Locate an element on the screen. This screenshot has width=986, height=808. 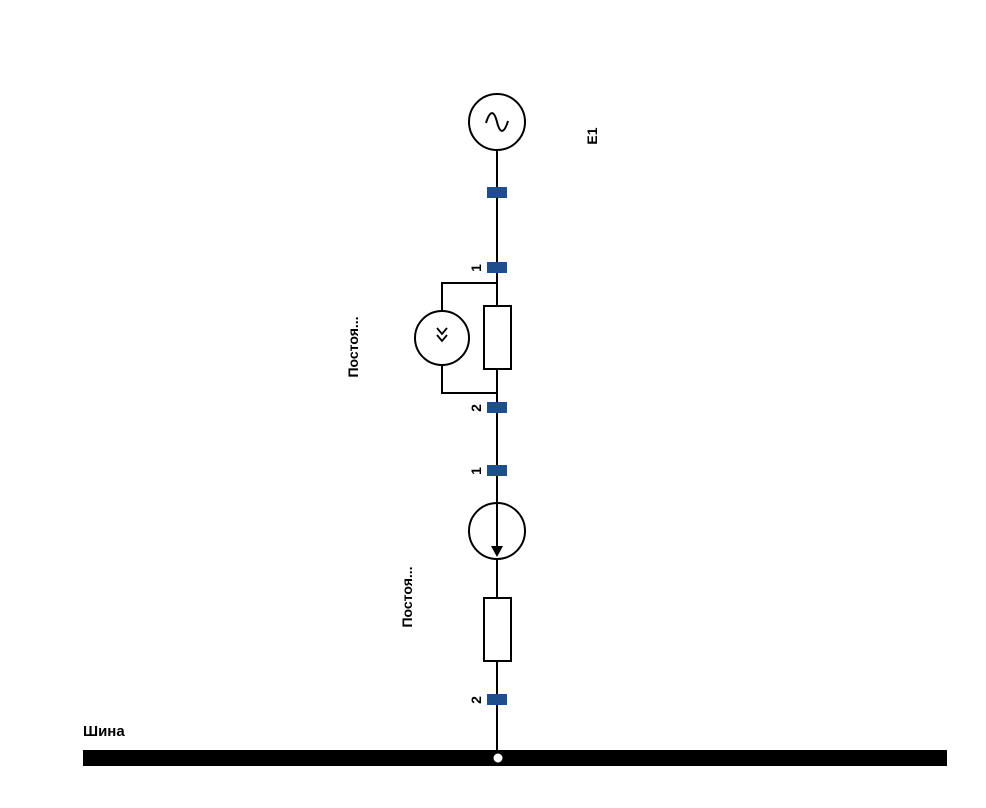
terminal-upper-1-label: 1 is located at coordinates (476, 268).